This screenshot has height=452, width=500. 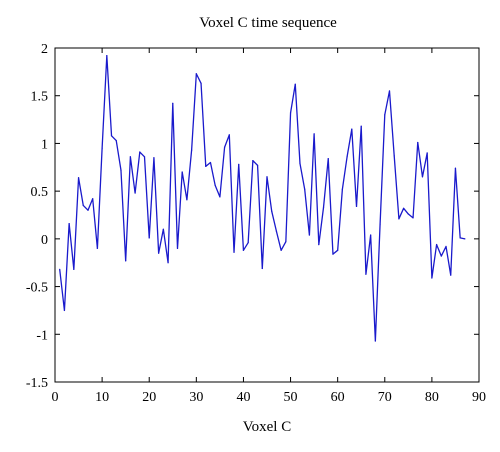 What do you see at coordinates (432, 397) in the screenshot?
I see `x-tick-label: 80` at bounding box center [432, 397].